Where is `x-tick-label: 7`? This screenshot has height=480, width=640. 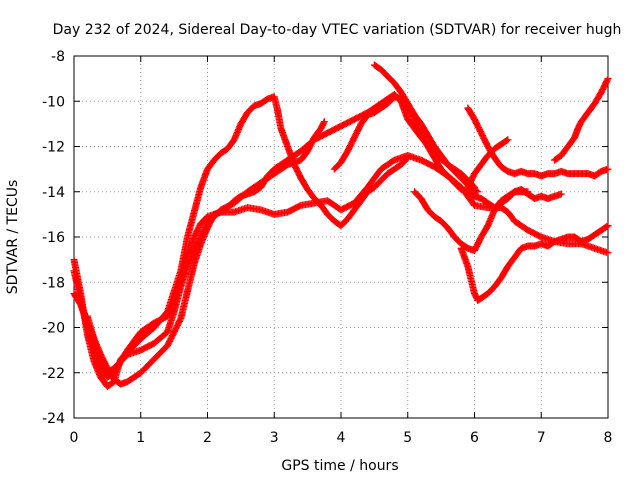 x-tick-label: 7 is located at coordinates (541, 438).